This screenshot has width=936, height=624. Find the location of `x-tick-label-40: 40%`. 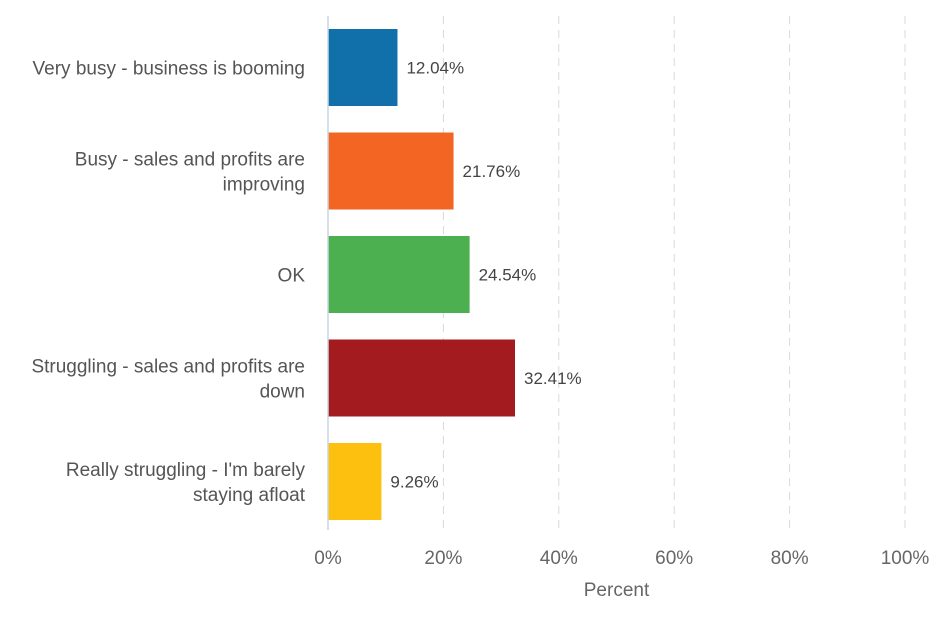

x-tick-label-40: 40% is located at coordinates (559, 558).